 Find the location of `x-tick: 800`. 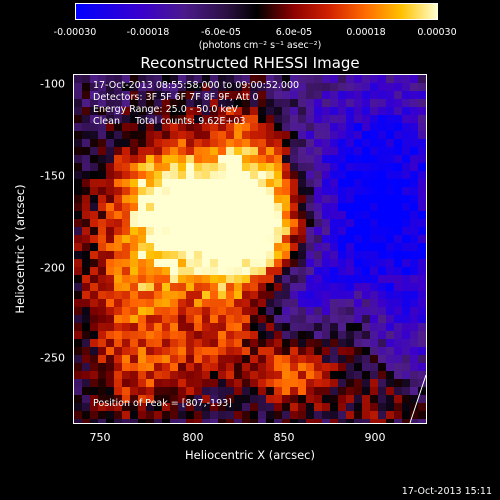

x-tick: 800 is located at coordinates (193, 437).